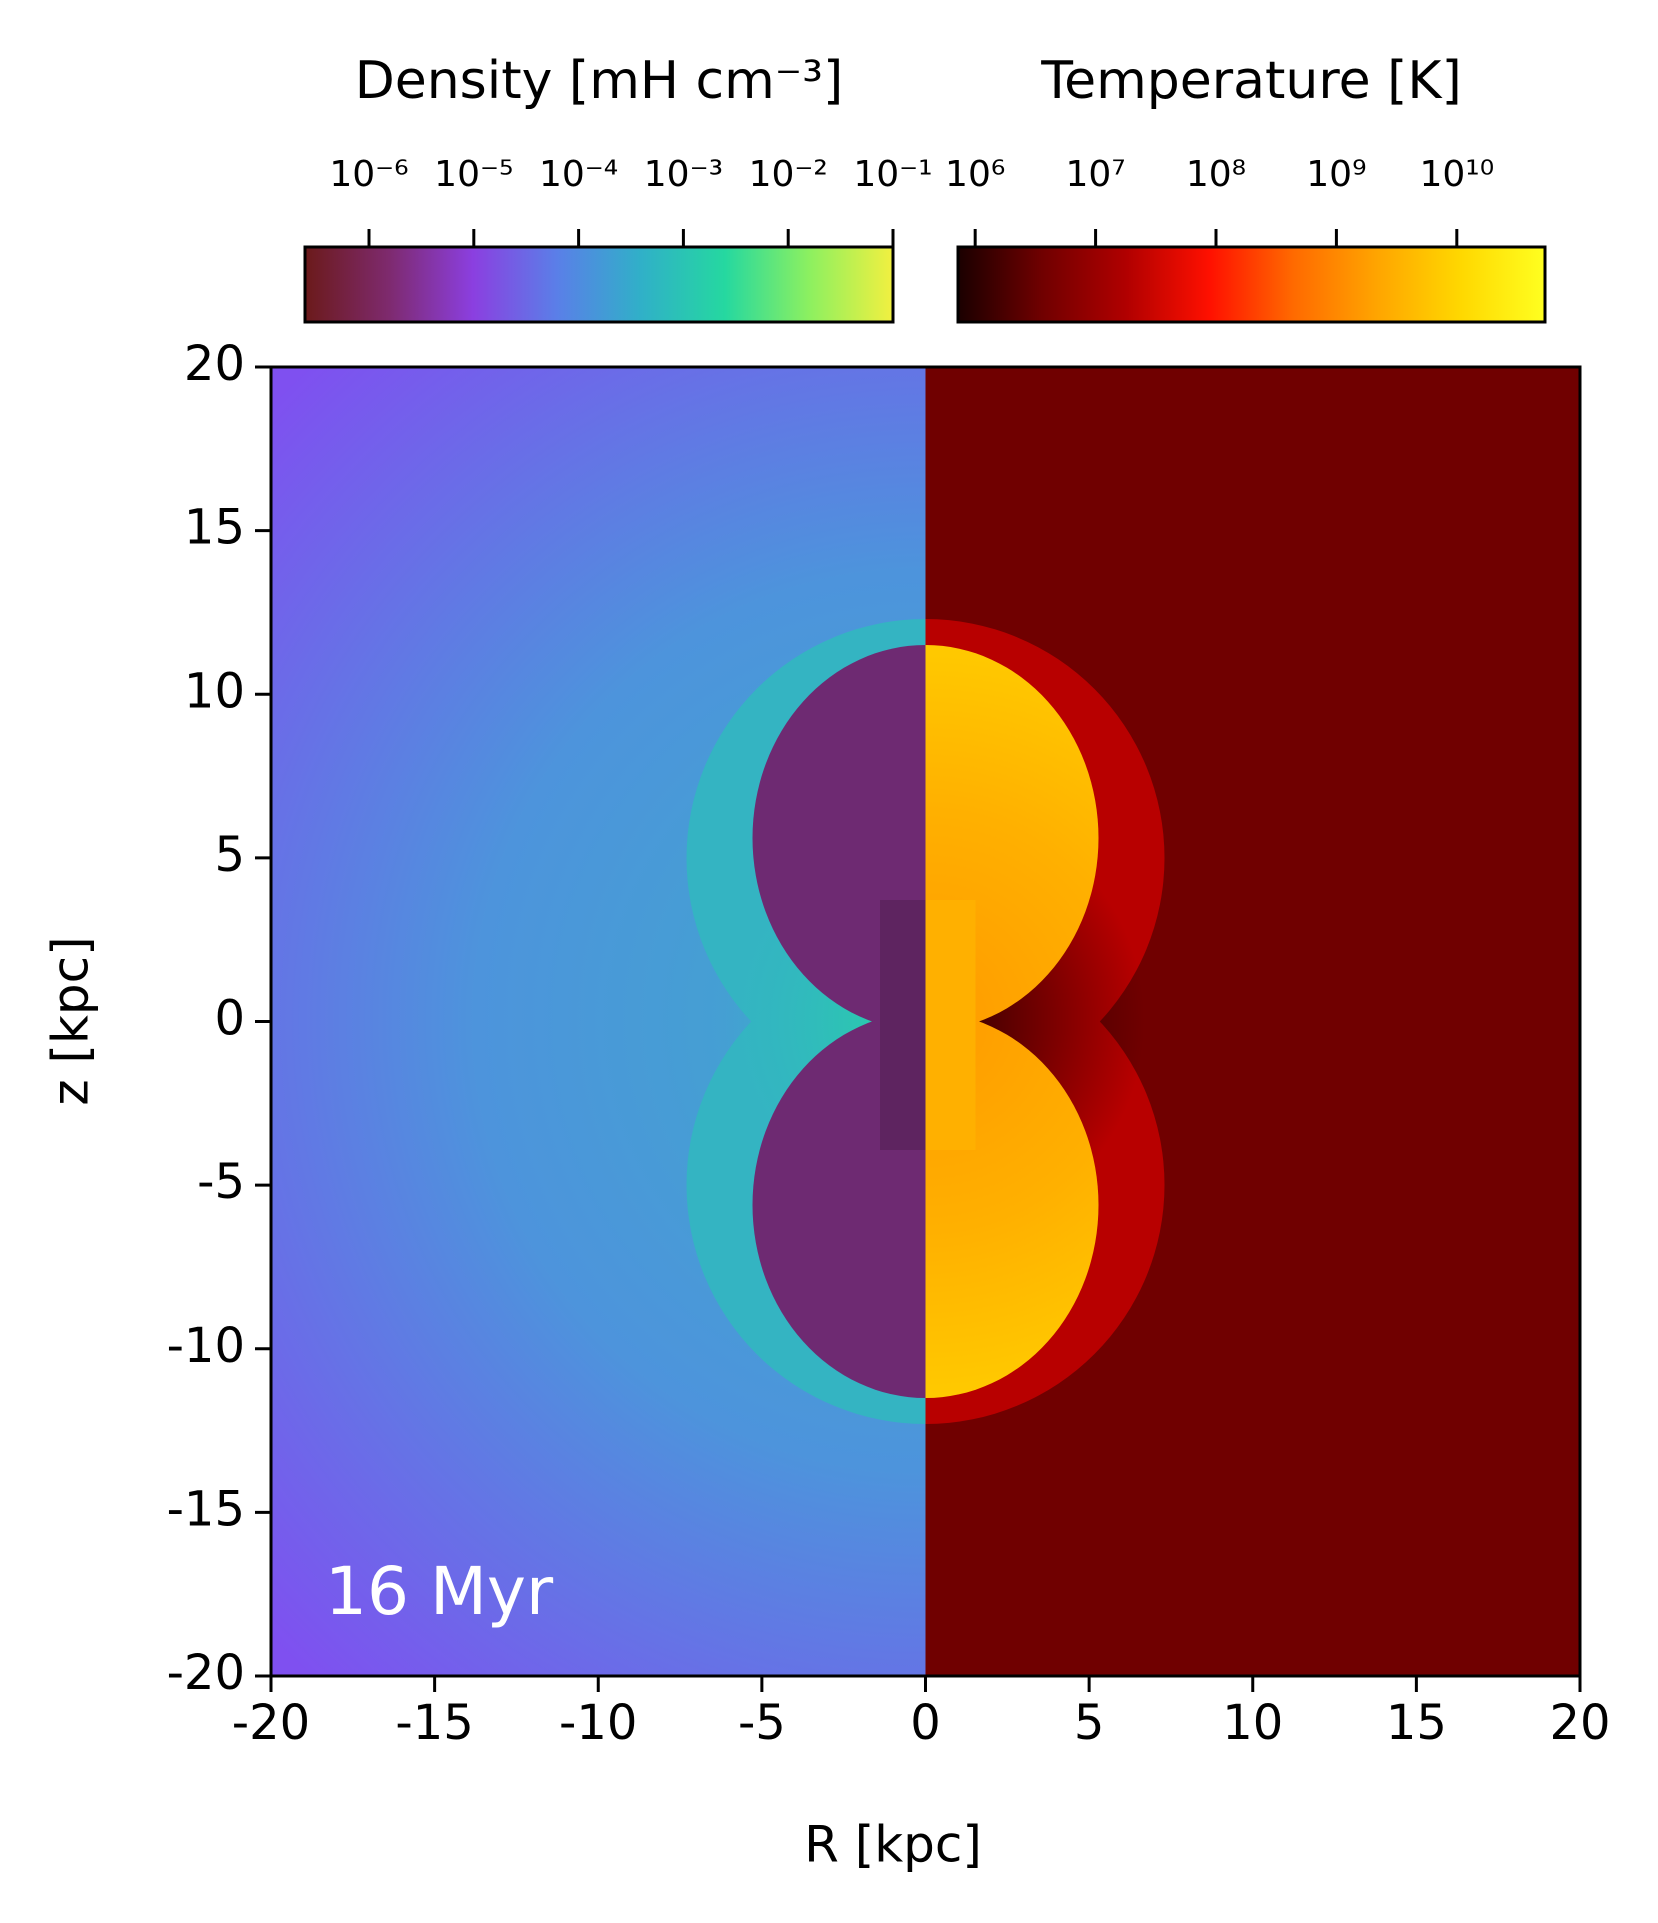  I want to click on y-tick-label: -5, so click(221, 1182).